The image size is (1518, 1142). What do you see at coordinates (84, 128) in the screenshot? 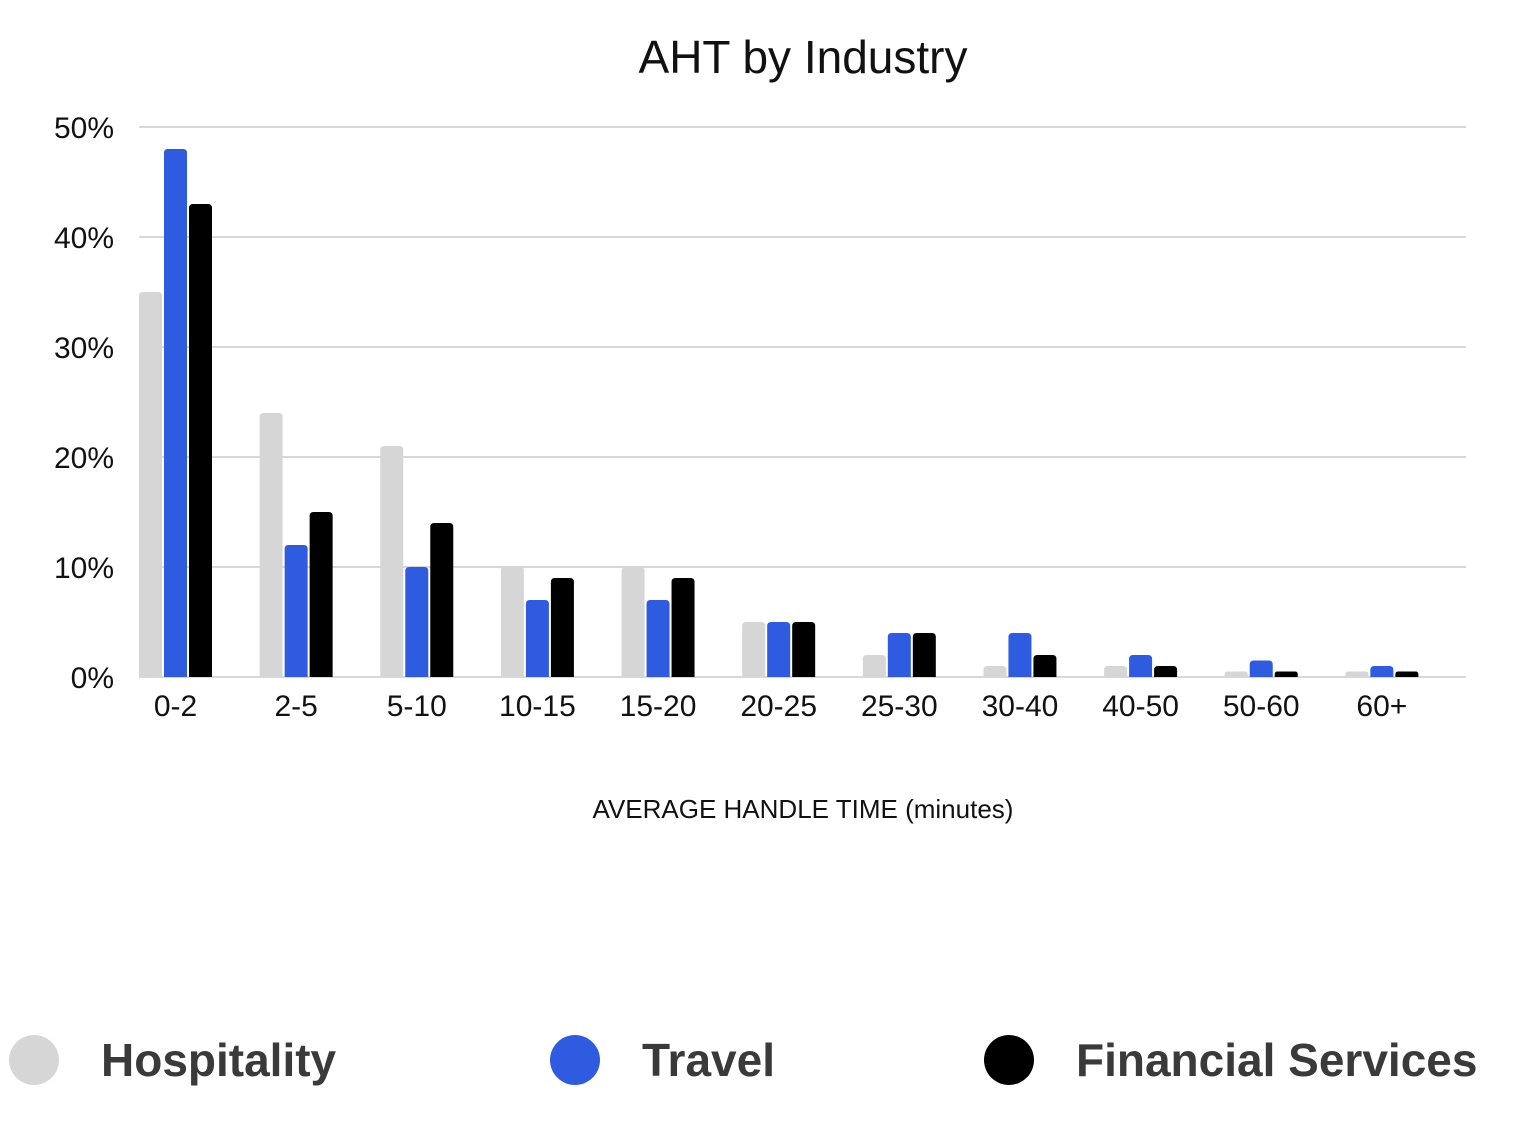
I see `y-tick-label: 50%` at bounding box center [84, 128].